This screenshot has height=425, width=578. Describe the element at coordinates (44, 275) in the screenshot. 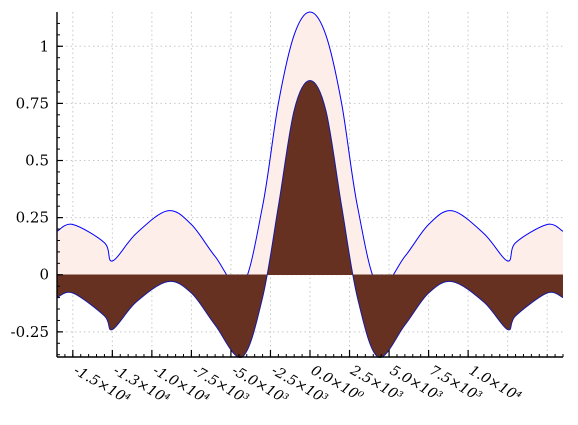

I see `y-tick-label: 0` at that location.